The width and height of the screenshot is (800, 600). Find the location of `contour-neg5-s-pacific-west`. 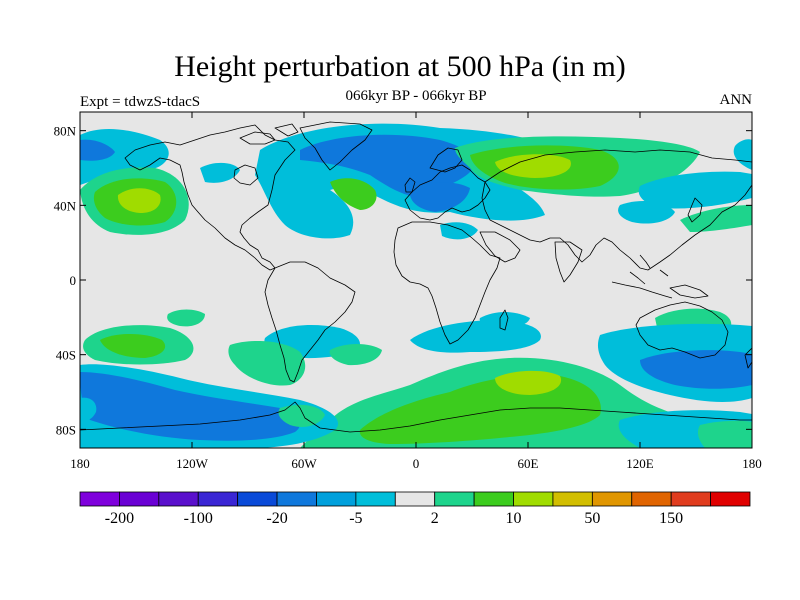

contour-neg5-s-pacific-west is located at coordinates (88, 409).